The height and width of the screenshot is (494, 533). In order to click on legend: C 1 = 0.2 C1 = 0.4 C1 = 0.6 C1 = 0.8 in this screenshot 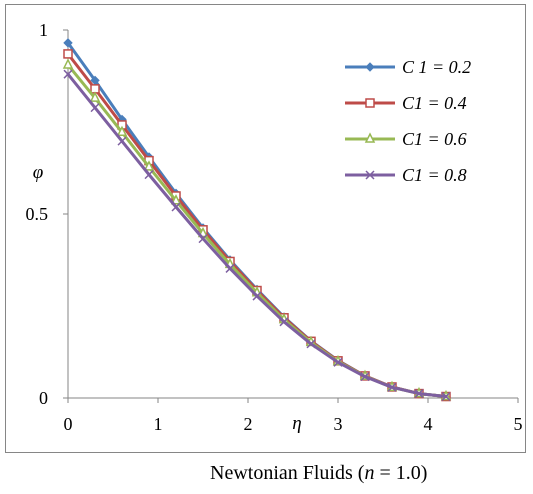, I will do `click(408, 121)`.